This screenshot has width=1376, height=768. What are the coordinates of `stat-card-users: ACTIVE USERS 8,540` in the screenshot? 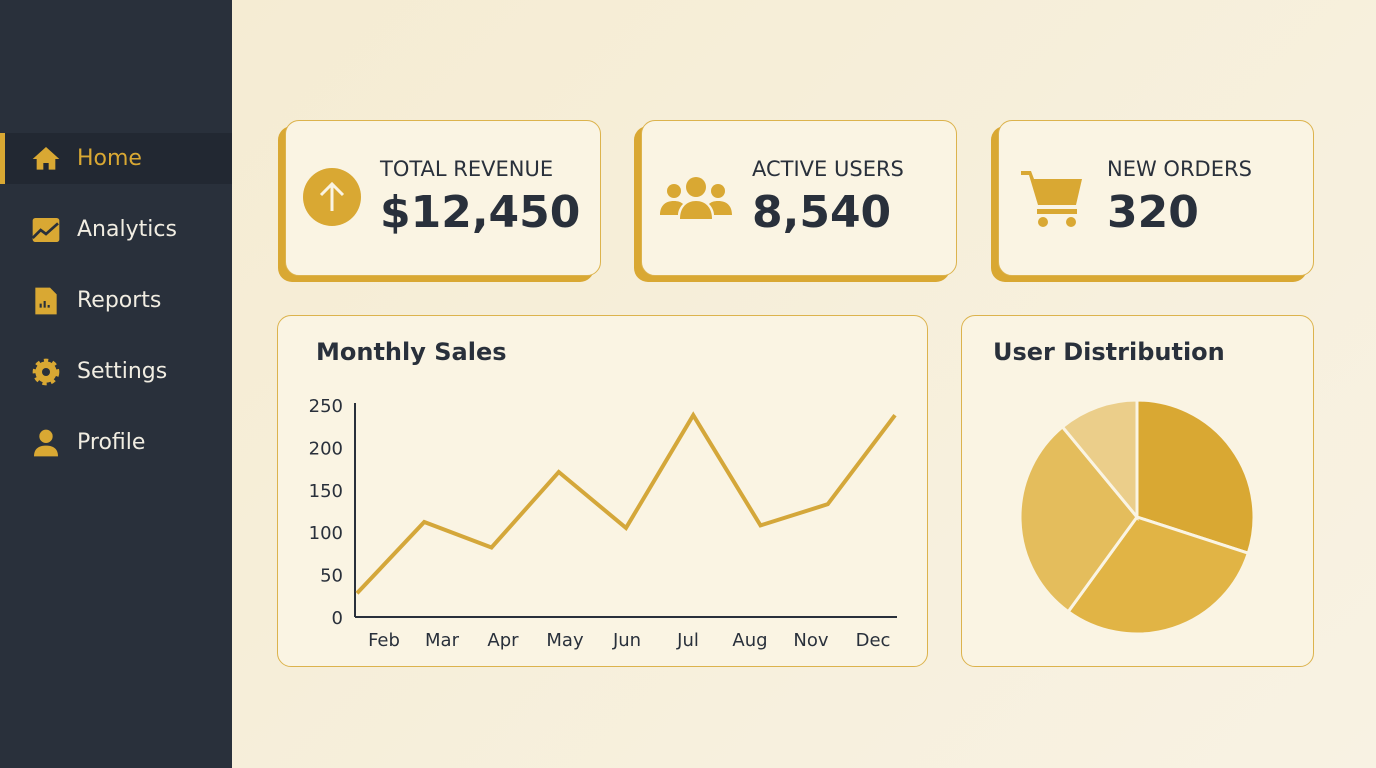 It's located at (799, 198).